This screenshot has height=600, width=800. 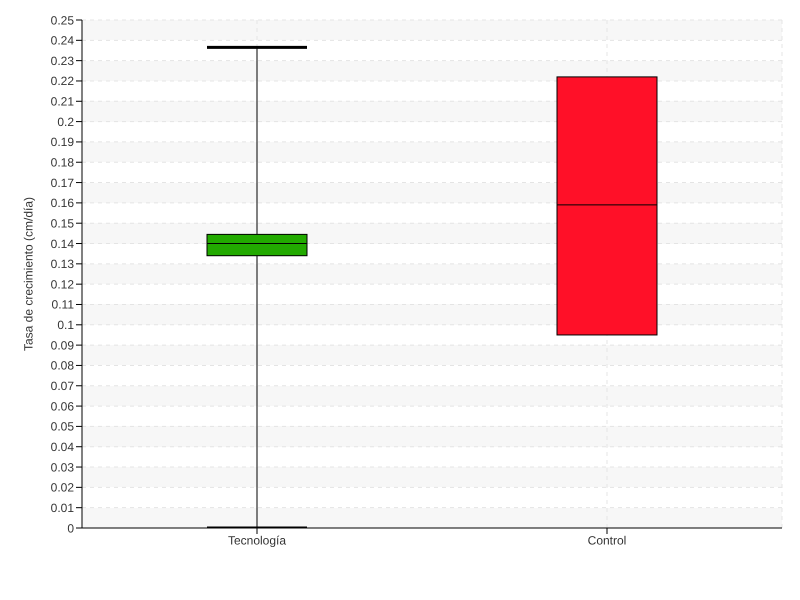 What do you see at coordinates (62, 41) in the screenshot?
I see `y-tick-label: 0.24` at bounding box center [62, 41].